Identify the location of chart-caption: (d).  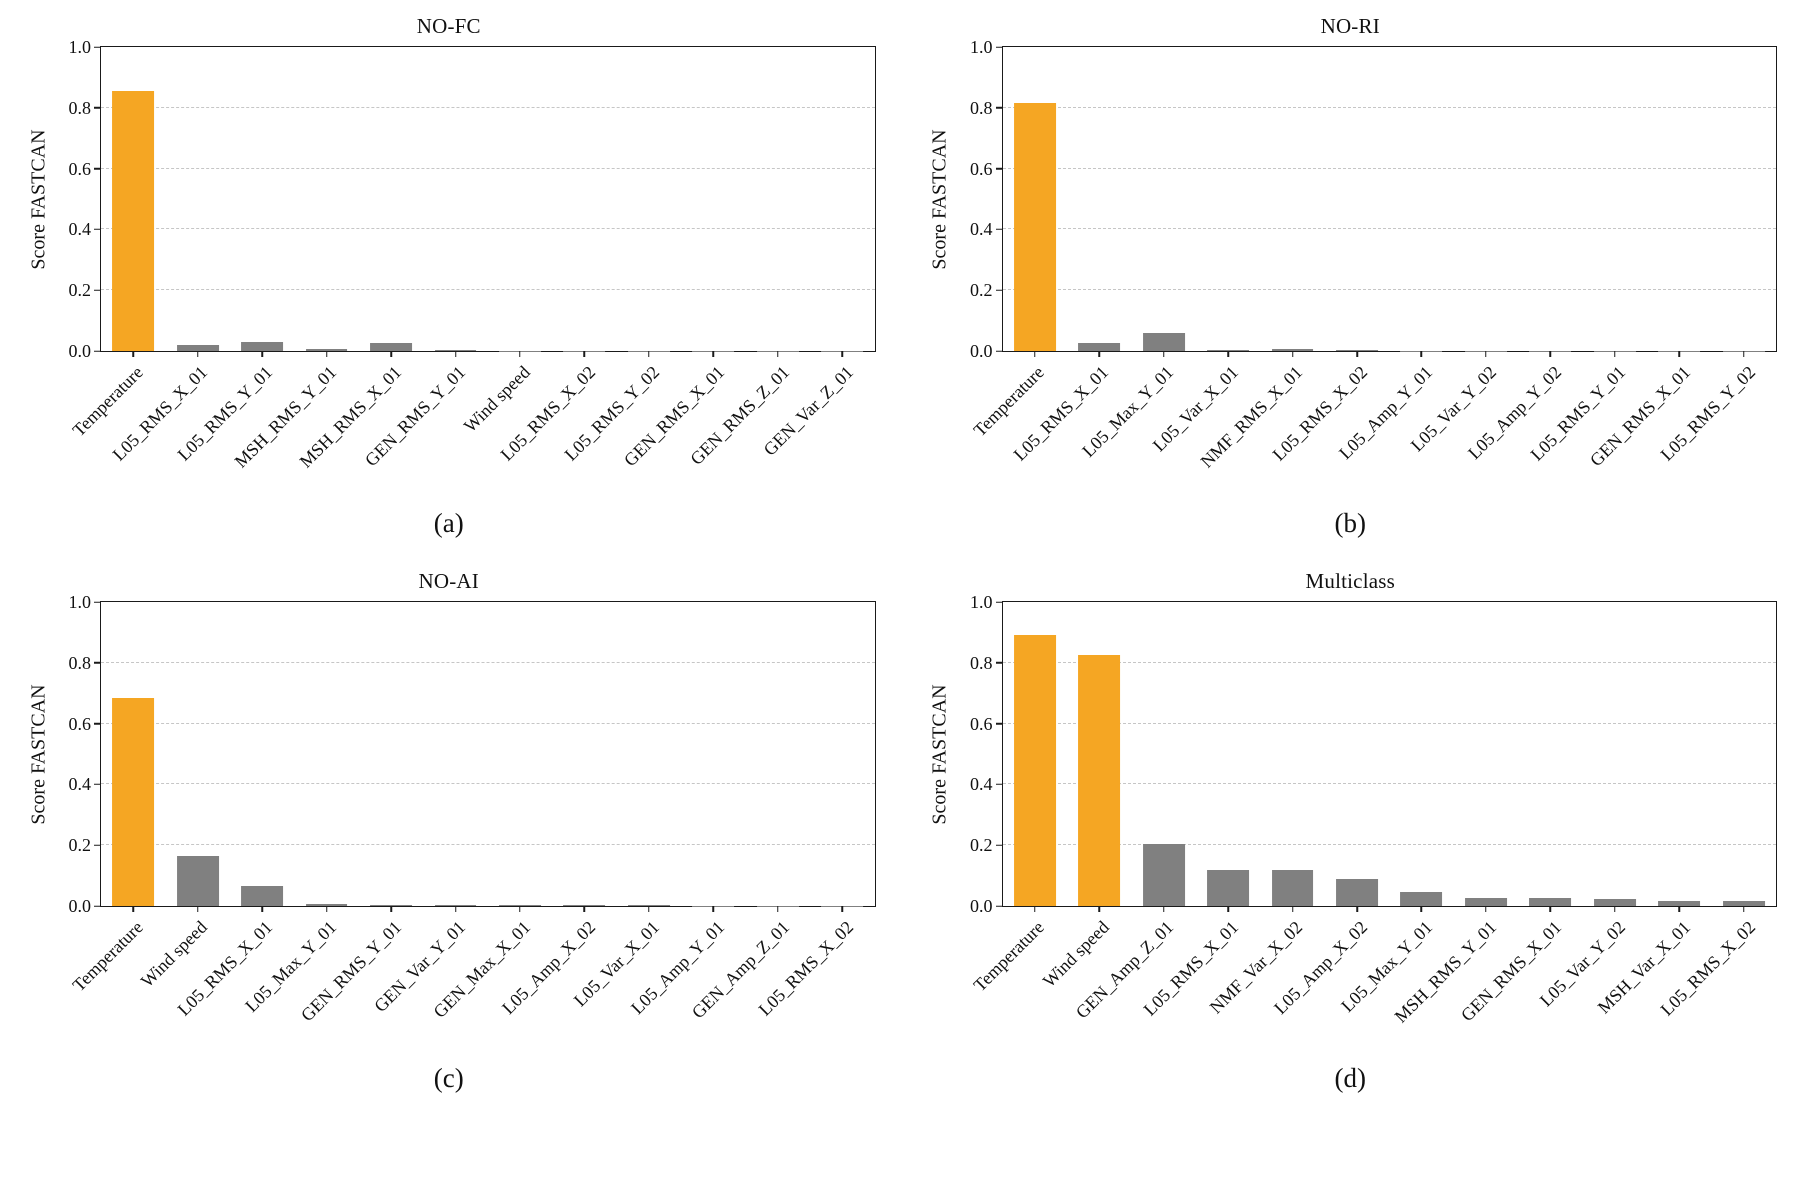
(1350, 1078).